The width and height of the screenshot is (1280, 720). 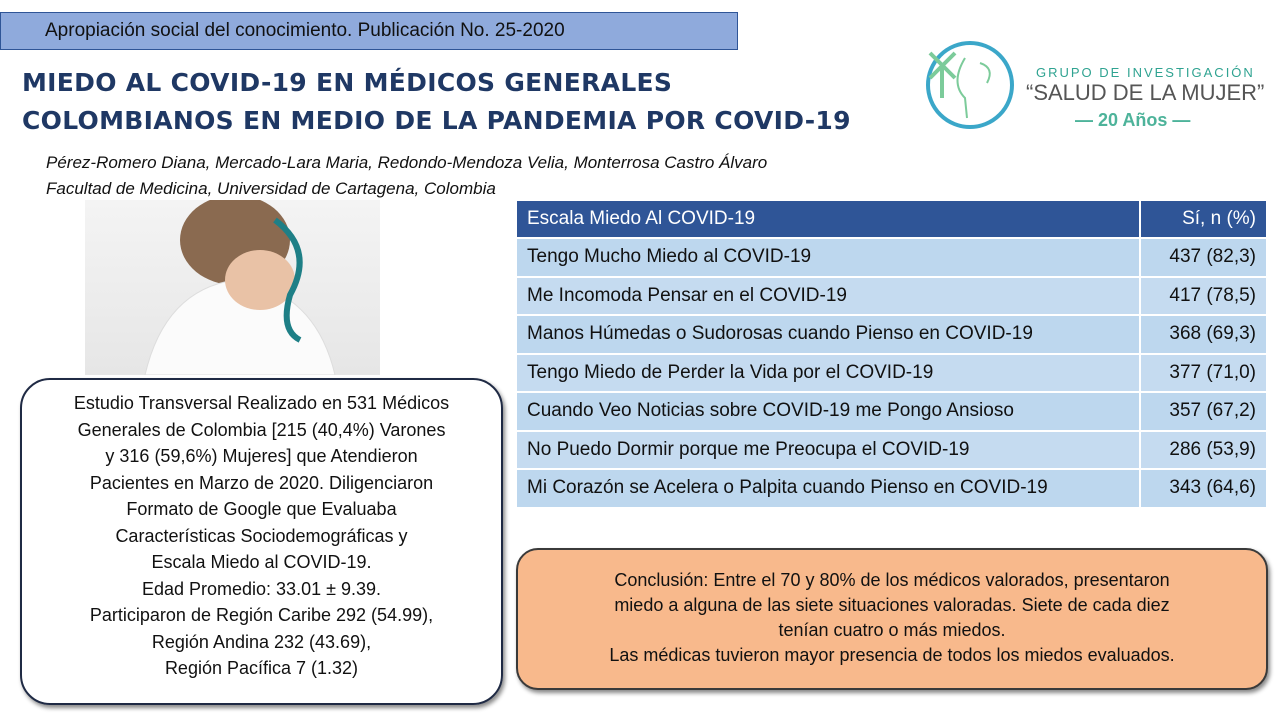 What do you see at coordinates (1204, 334) in the screenshot?
I see `count-cell: 368 (69,3)` at bounding box center [1204, 334].